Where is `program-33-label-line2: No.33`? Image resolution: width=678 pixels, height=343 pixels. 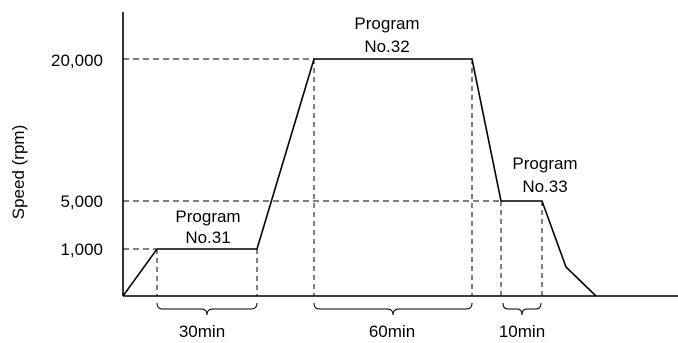
program-33-label-line2: No.33 is located at coordinates (544, 186).